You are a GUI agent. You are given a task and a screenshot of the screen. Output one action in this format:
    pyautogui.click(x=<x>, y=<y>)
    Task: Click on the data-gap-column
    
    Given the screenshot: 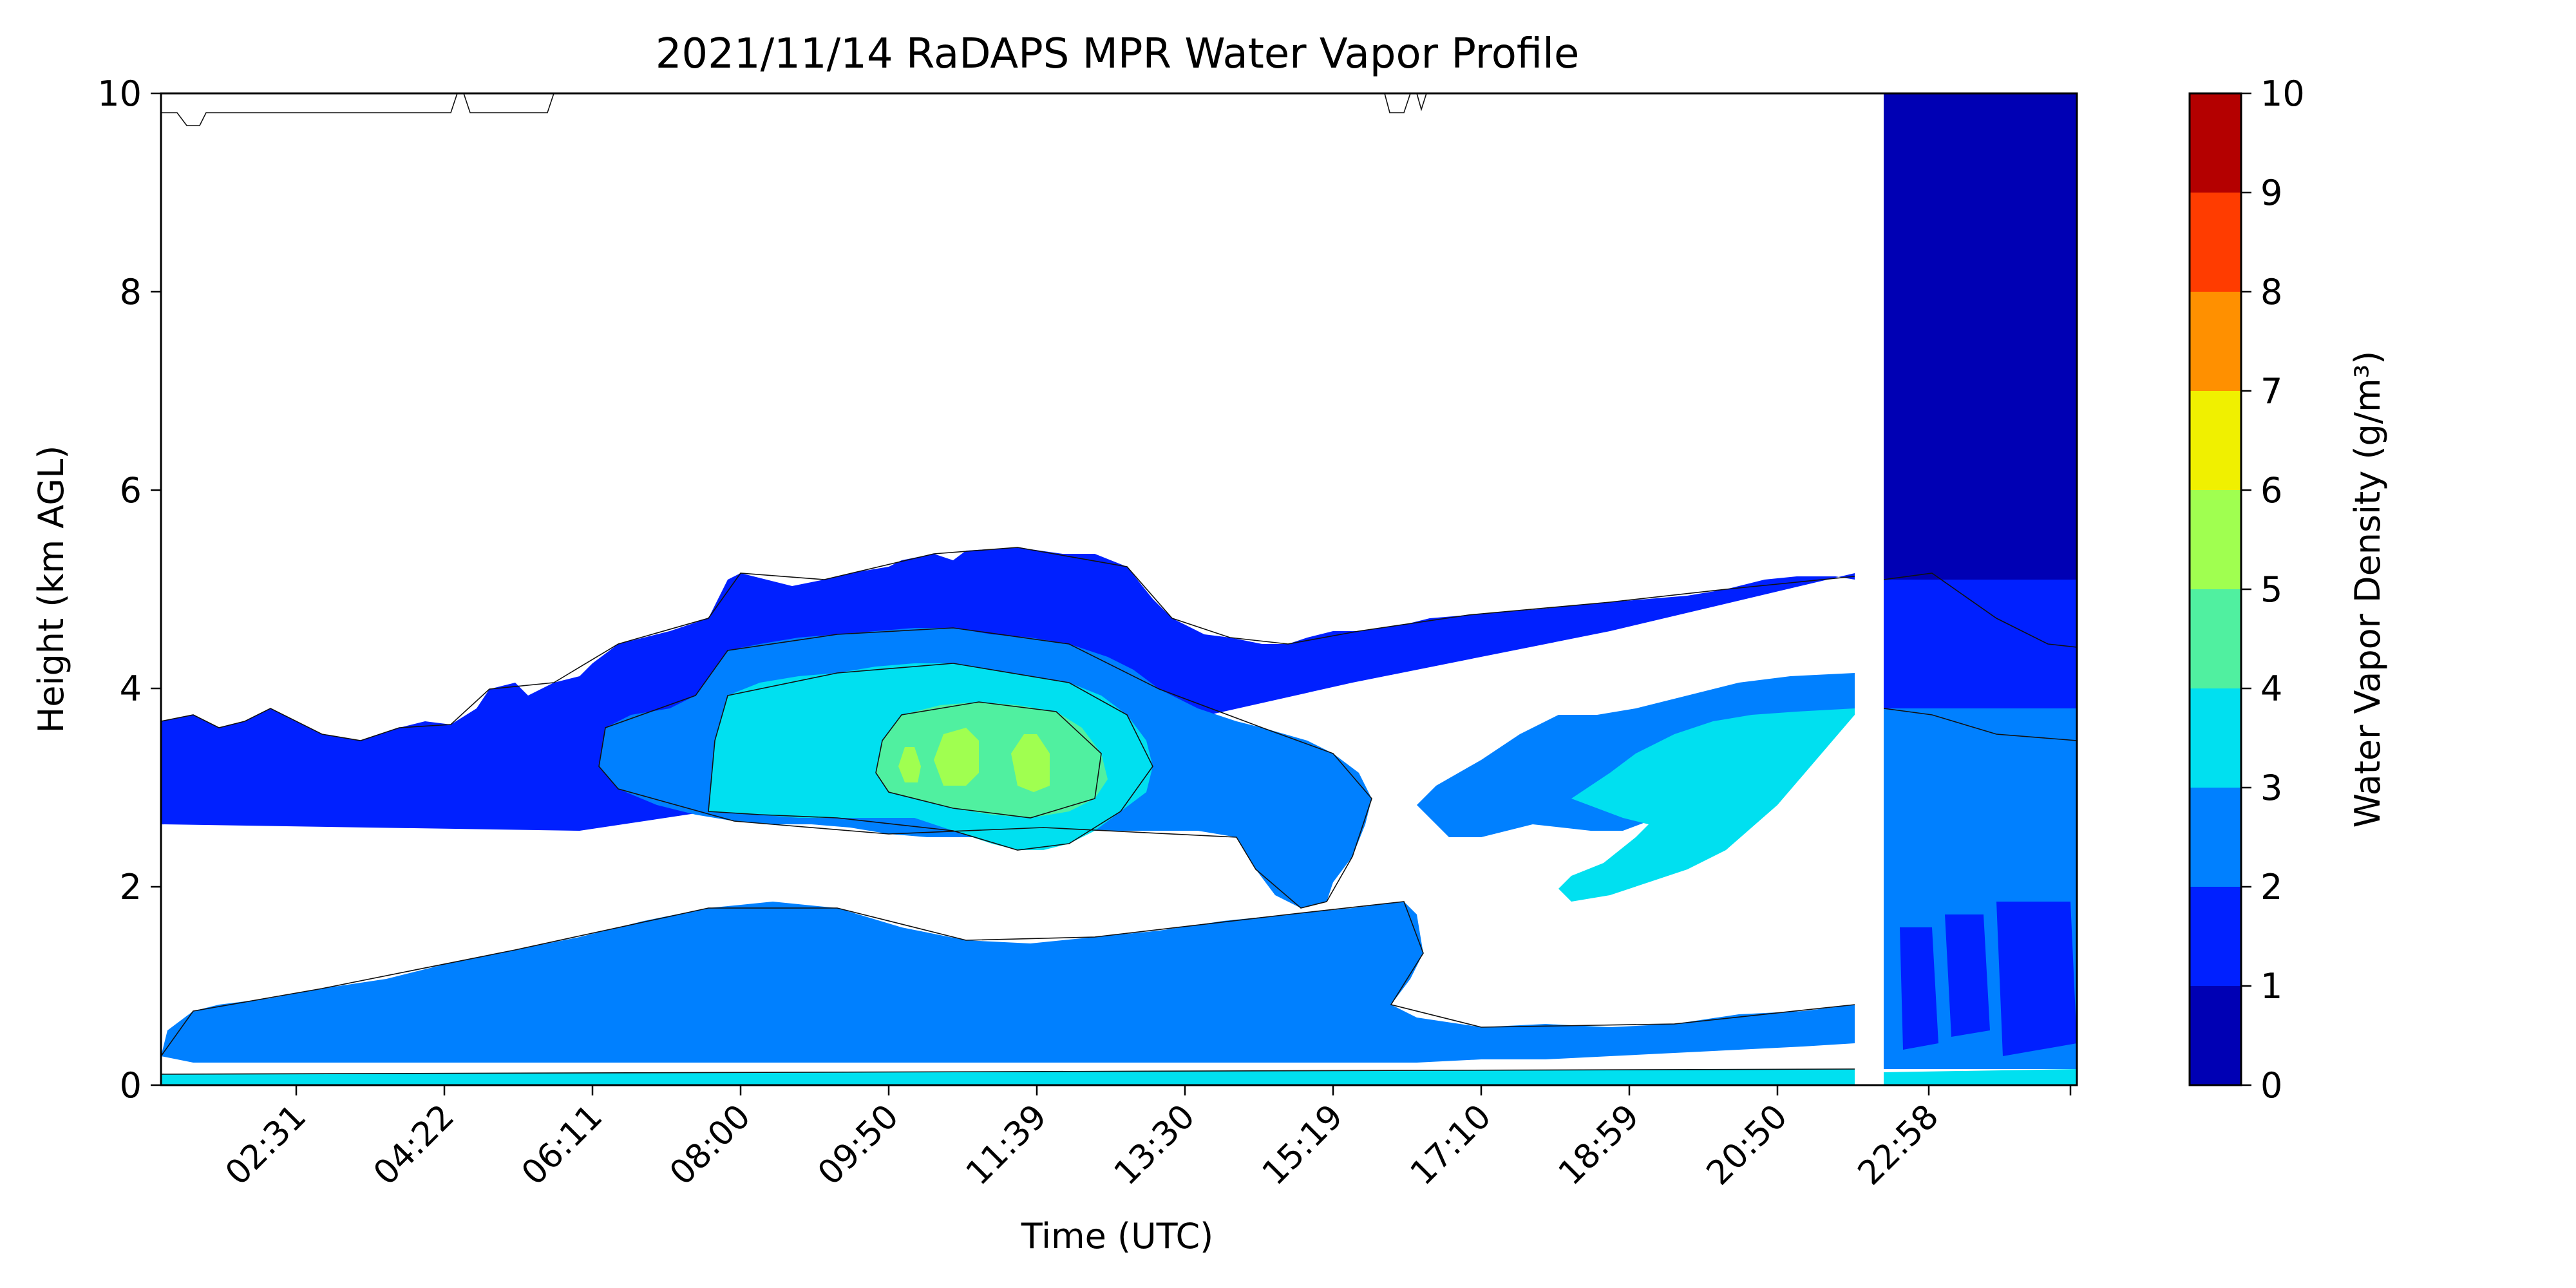 What is the action you would take?
    pyautogui.click(x=1869, y=589)
    